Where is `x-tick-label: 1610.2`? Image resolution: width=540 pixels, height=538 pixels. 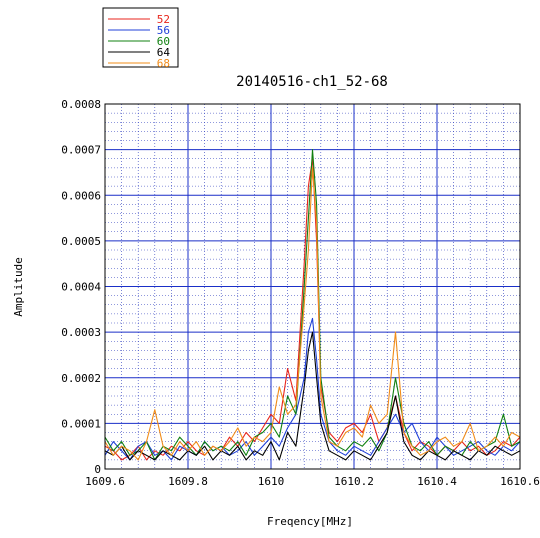 x-tick-label: 1610.2 is located at coordinates (354, 481).